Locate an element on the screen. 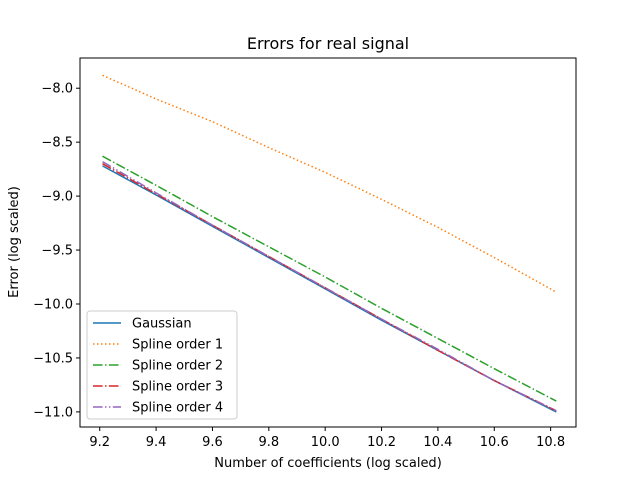 This screenshot has height=480, width=640. legend-box is located at coordinates (162, 365).